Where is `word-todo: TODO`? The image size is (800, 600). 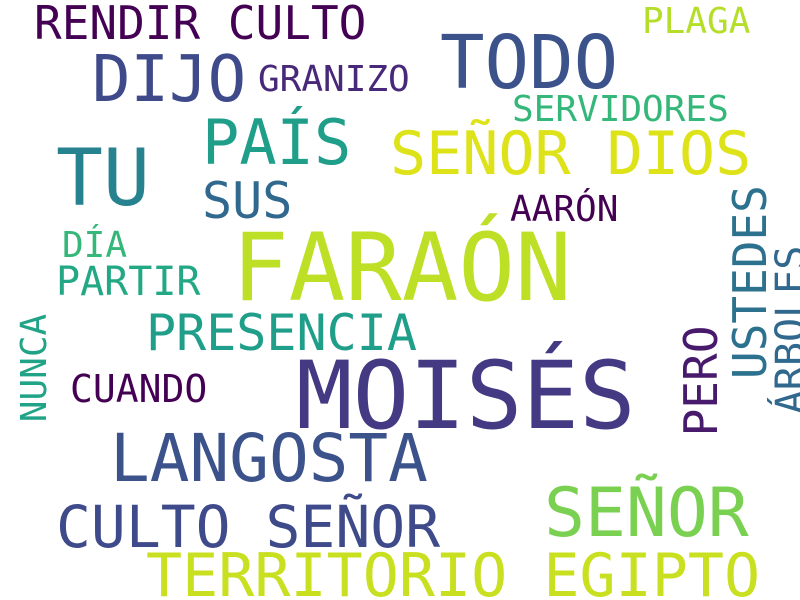 word-todo: TODO is located at coordinates (529, 63).